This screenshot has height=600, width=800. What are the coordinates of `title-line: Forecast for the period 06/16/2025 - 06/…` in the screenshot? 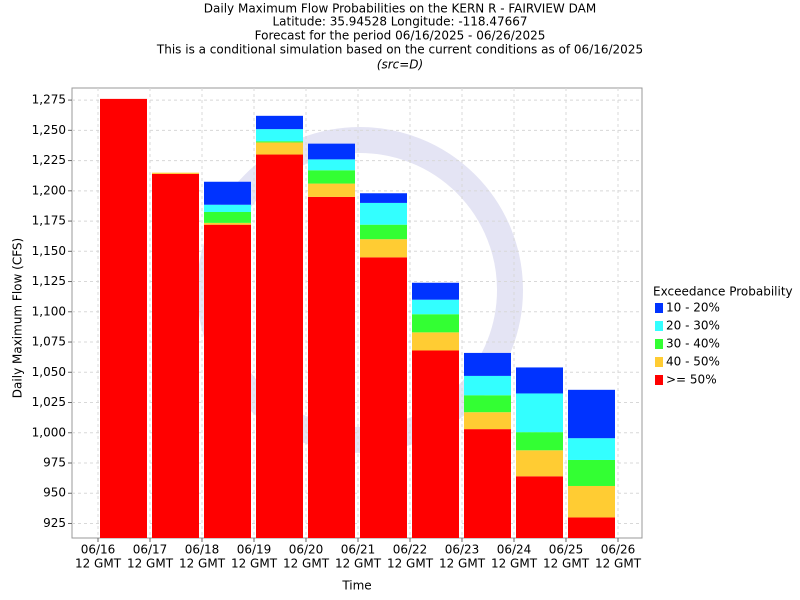 It's located at (400, 36).